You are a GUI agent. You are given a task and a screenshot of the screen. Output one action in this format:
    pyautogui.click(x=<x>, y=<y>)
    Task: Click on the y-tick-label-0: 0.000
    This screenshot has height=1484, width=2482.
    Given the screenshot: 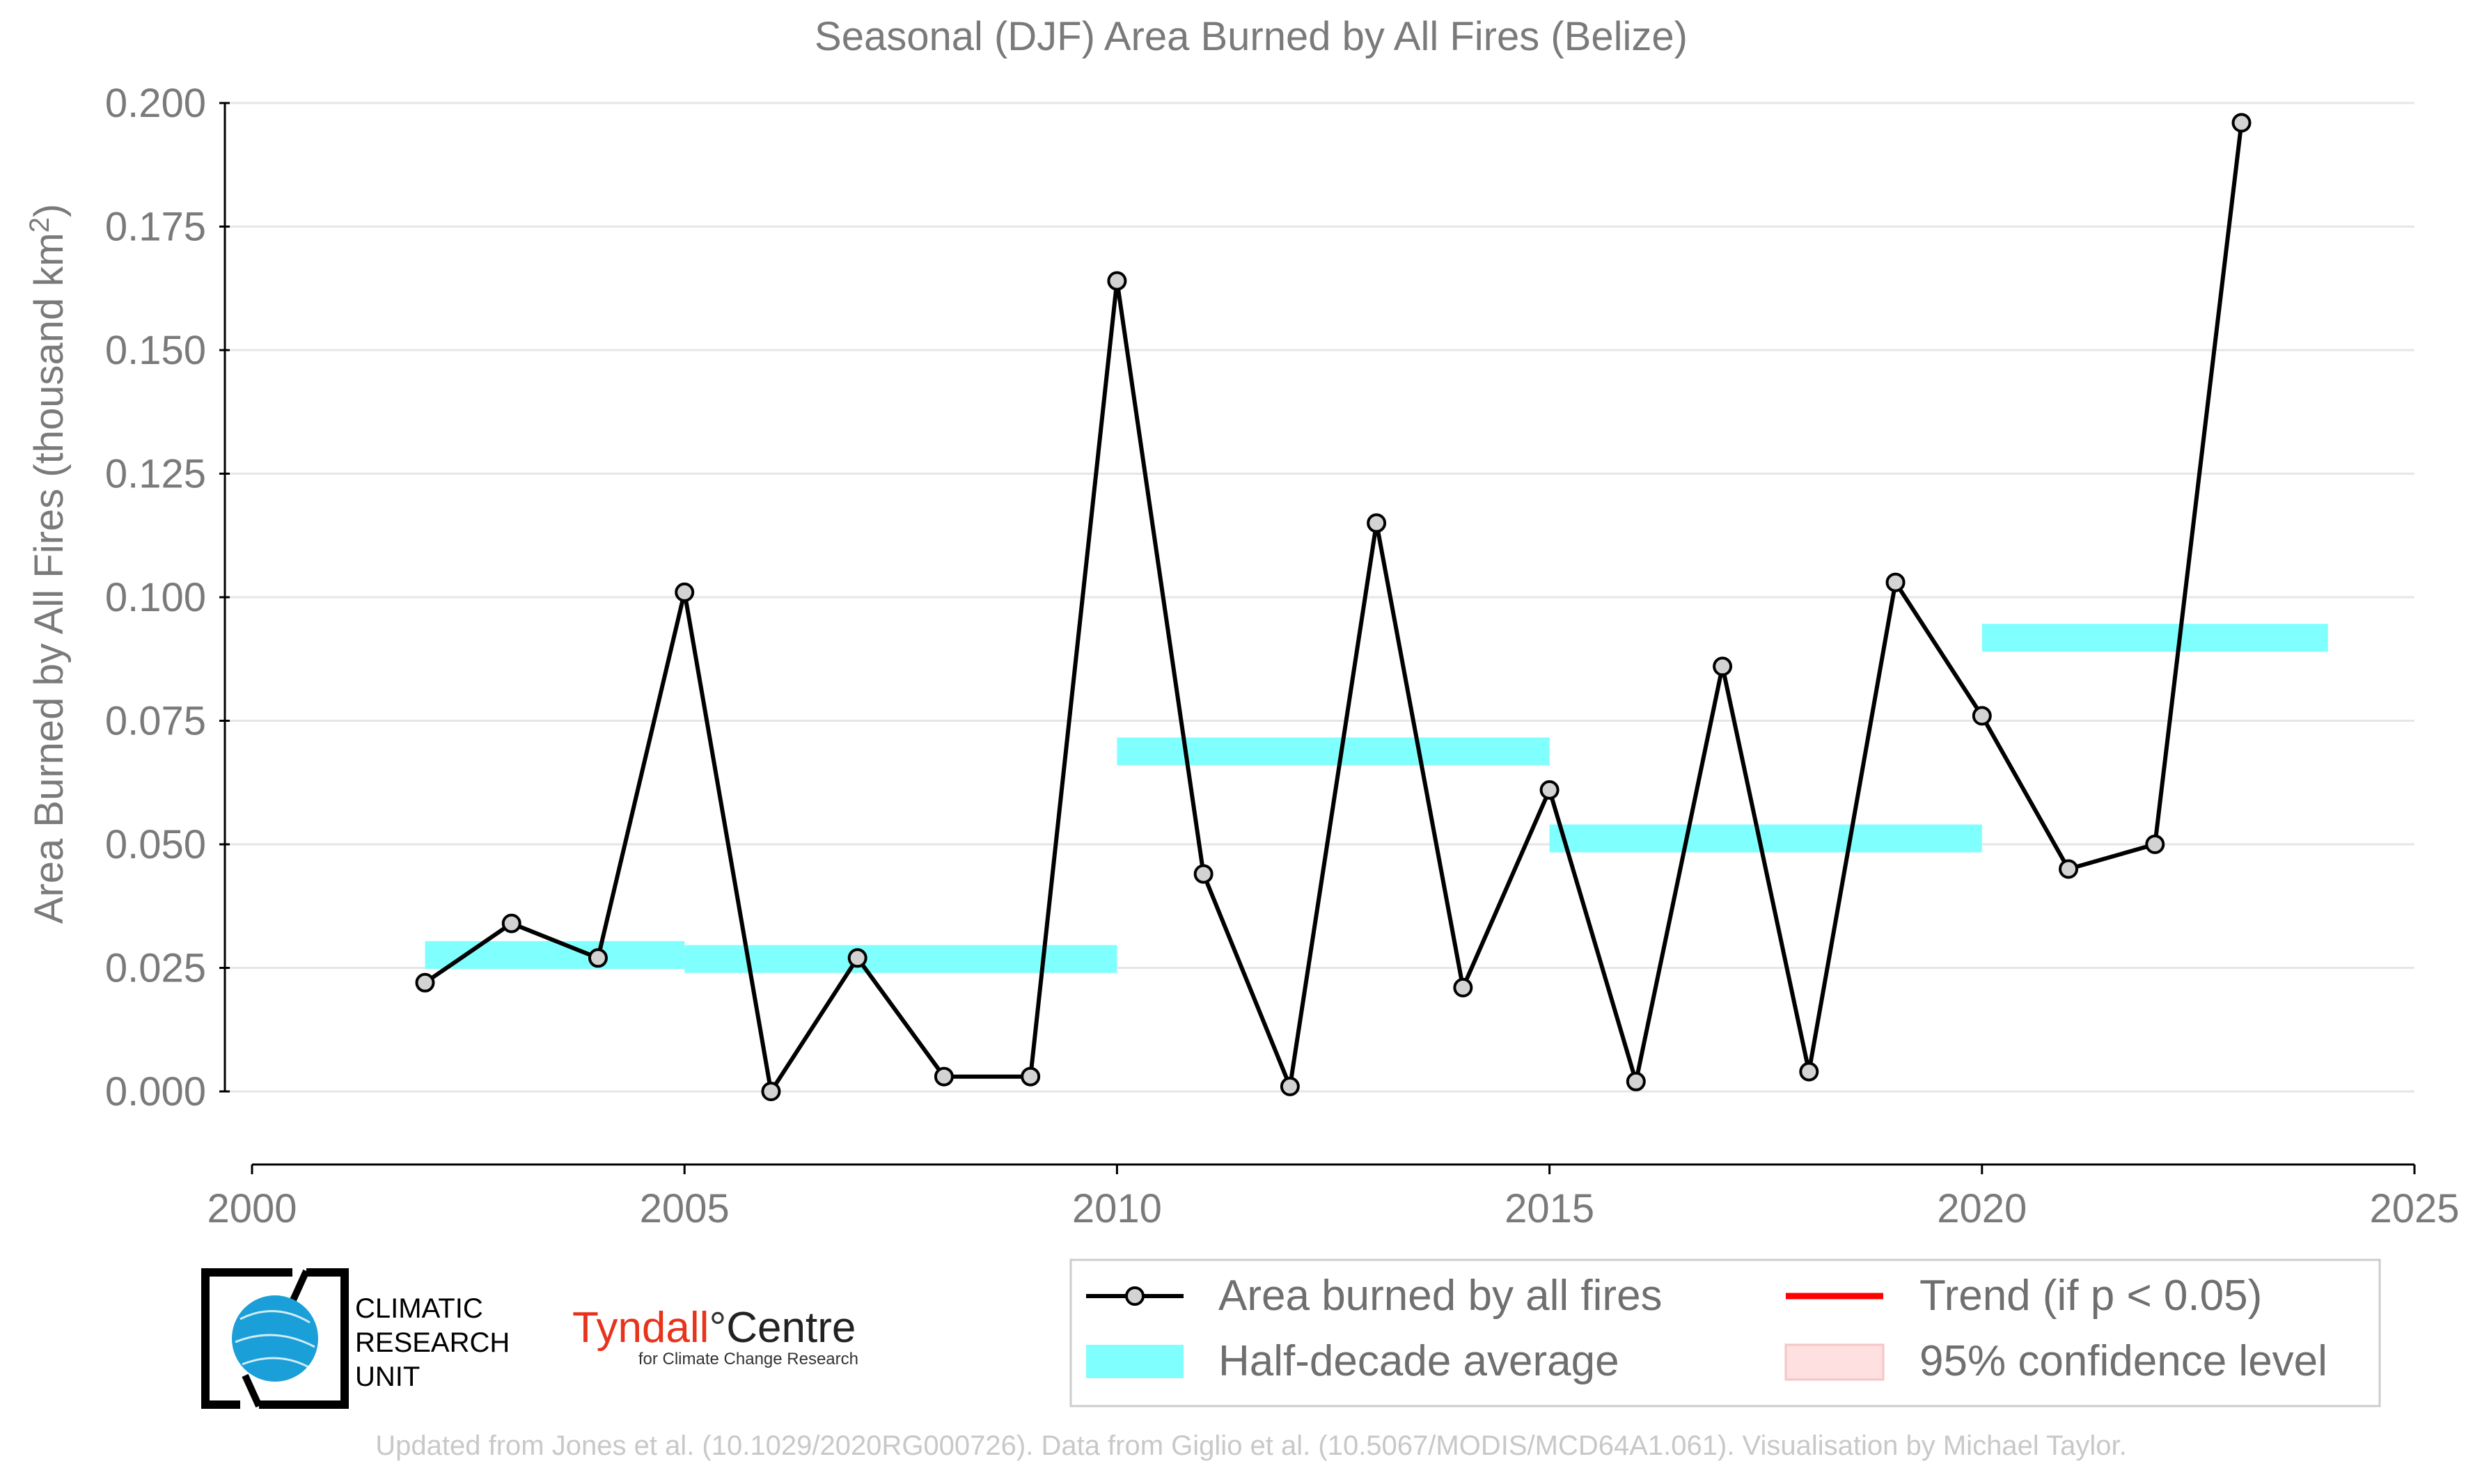 What is the action you would take?
    pyautogui.click(x=155, y=1091)
    